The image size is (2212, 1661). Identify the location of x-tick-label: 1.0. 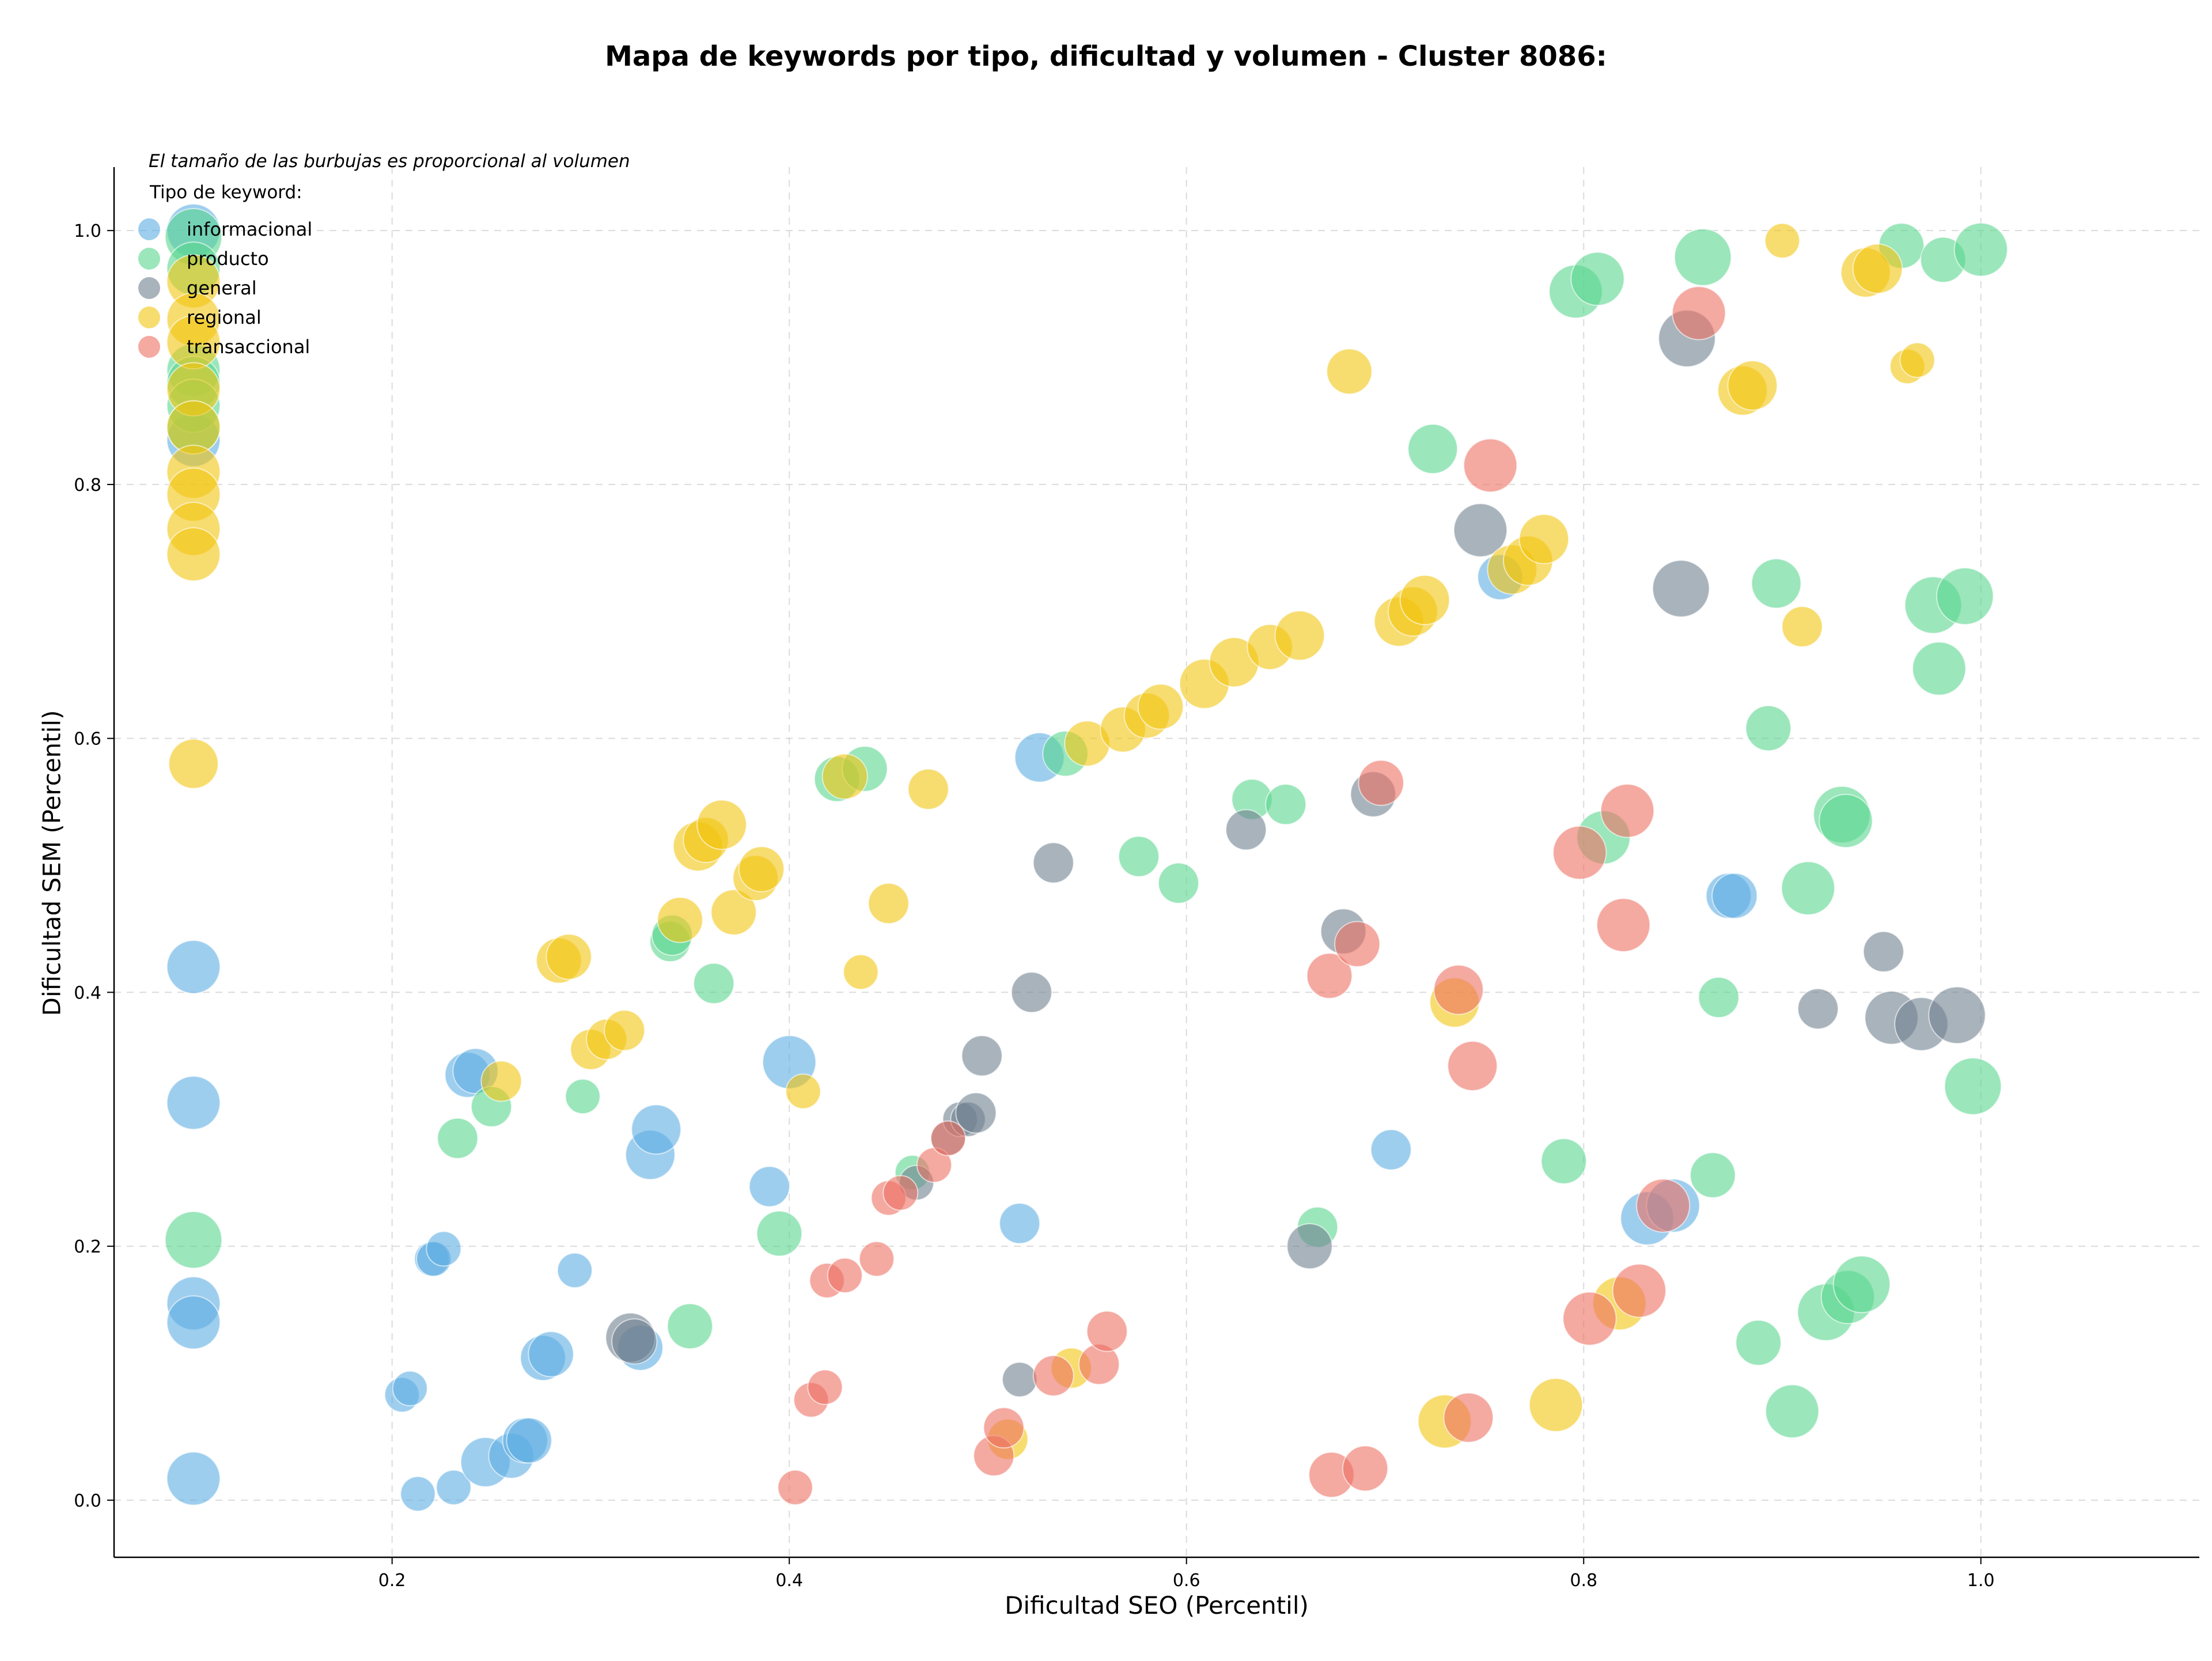
(1981, 1581).